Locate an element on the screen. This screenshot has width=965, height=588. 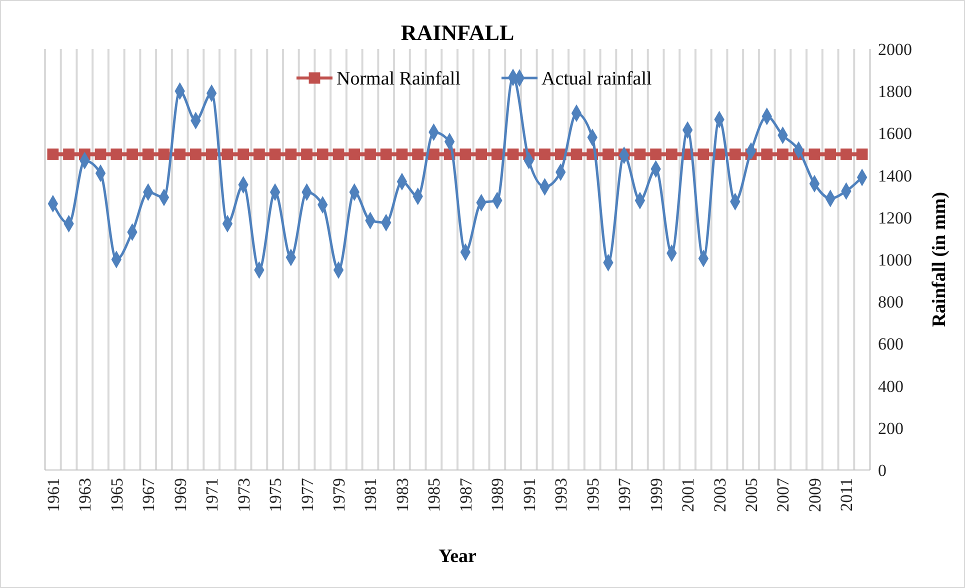
x-tick-label: 2005 is located at coordinates (752, 495).